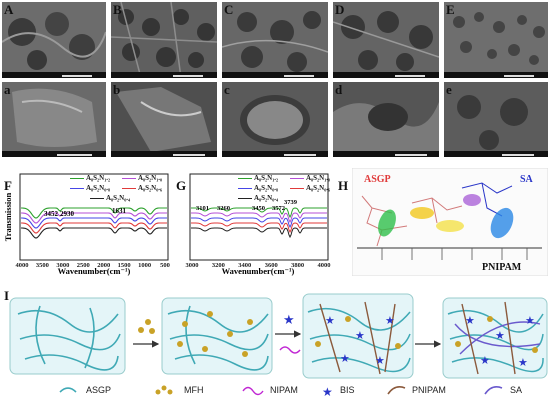 The width and height of the screenshot is (550, 406). Describe the element at coordinates (386, 119) in the screenshot. I see `sem-image-d` at that location.